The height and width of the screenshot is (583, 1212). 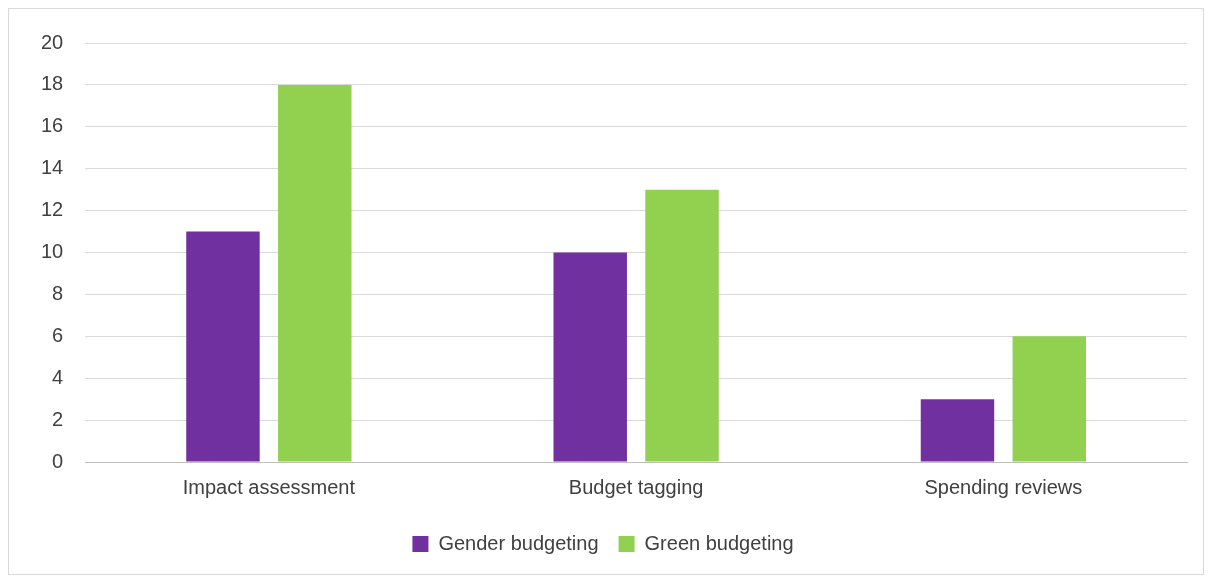 What do you see at coordinates (58, 334) in the screenshot?
I see `y-tick-label: 6` at bounding box center [58, 334].